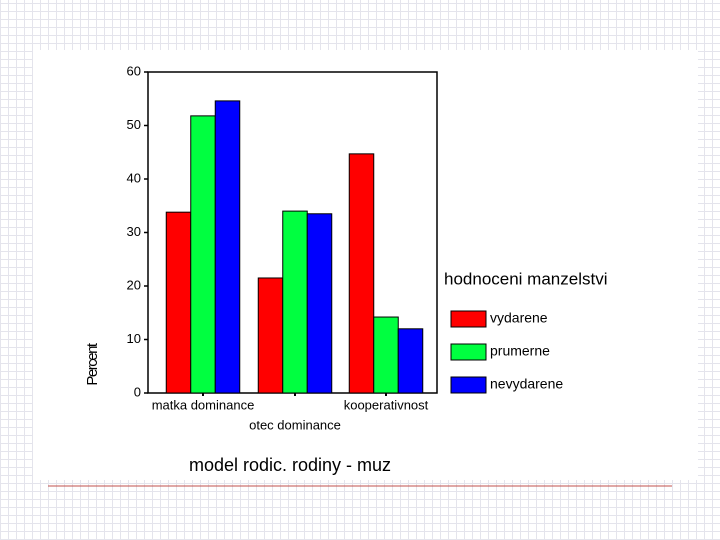 The image size is (720, 540). Describe the element at coordinates (526, 384) in the screenshot. I see `legend-label: nevydarene` at that location.